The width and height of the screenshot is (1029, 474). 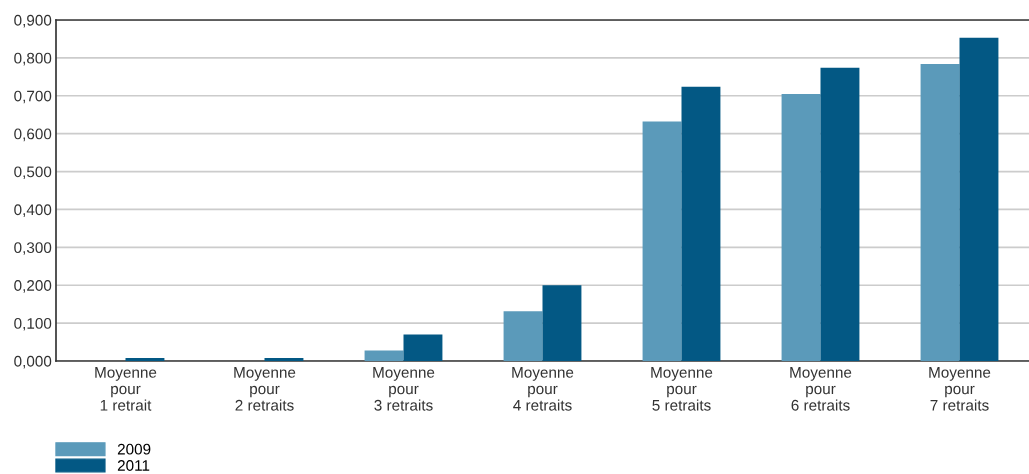 I want to click on x-tick-label: Moyenne pour 3 retraits, so click(x=404, y=389).